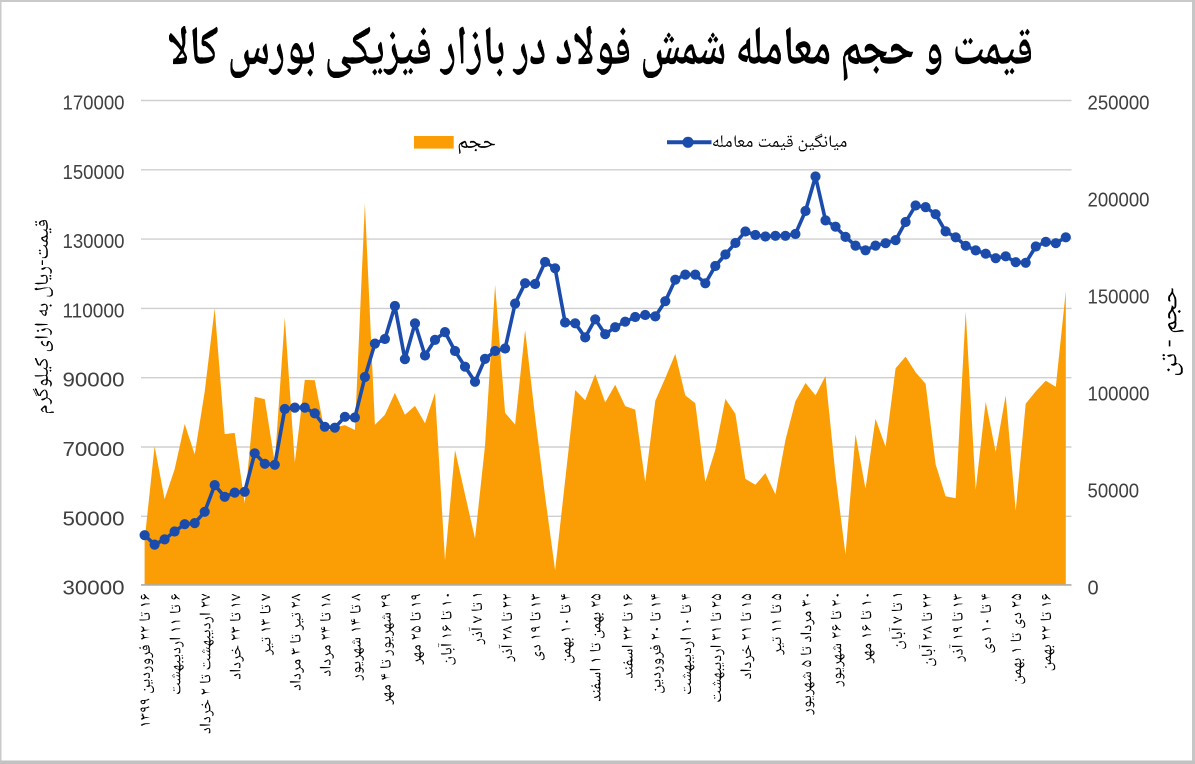  Describe the element at coordinates (94, 381) in the screenshot. I see `svg-text: 90000` at that location.